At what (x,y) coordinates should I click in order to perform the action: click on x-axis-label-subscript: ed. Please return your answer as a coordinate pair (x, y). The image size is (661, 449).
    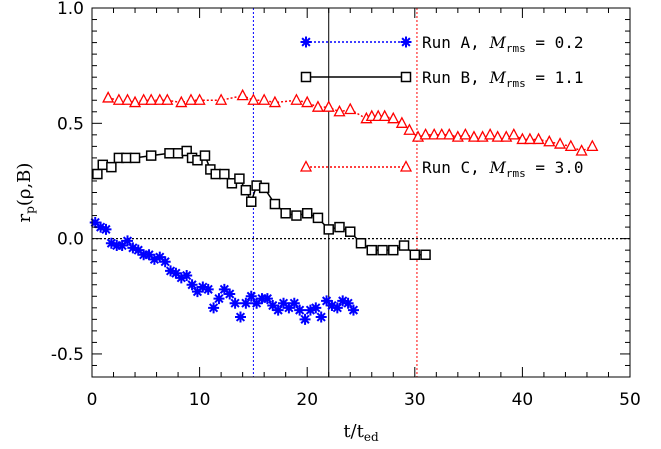
    Looking at the image, I should click on (371, 437).